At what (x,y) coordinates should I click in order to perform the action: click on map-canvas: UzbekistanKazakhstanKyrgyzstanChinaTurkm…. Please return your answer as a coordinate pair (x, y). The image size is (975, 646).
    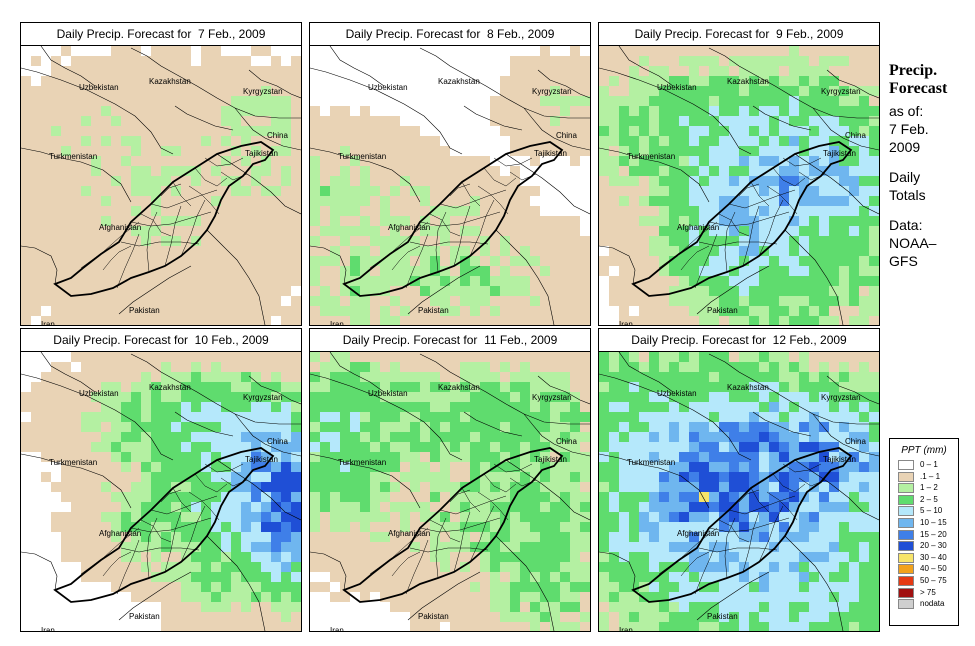
    Looking at the image, I should click on (739, 185).